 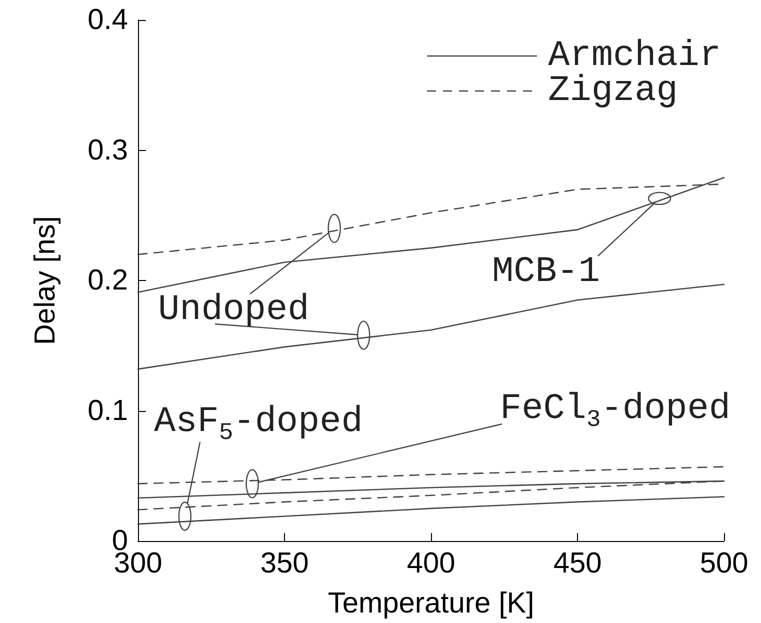 What do you see at coordinates (46, 280) in the screenshot?
I see `y-axis-title: Delay [ns]` at bounding box center [46, 280].